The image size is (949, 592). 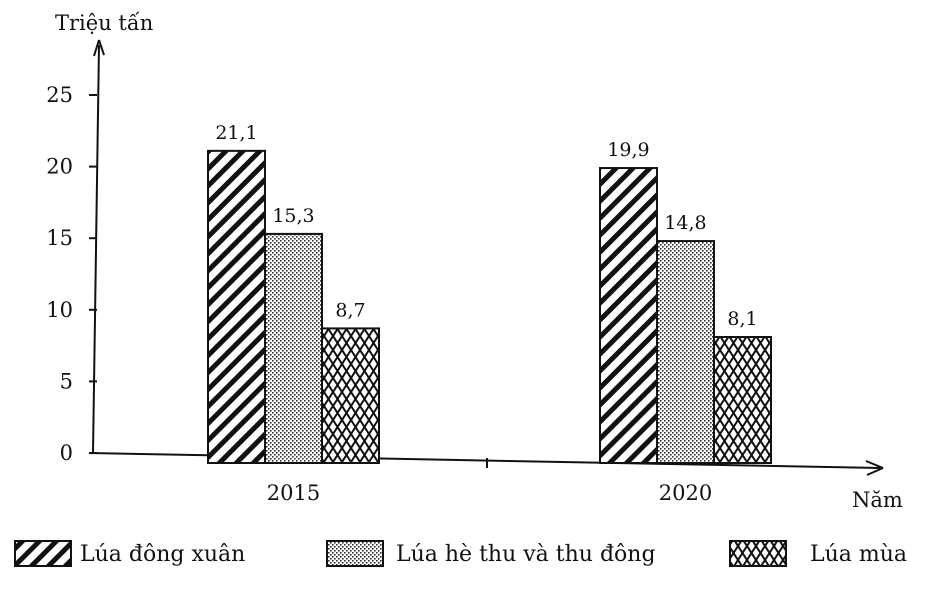 What do you see at coordinates (742, 319) in the screenshot?
I see `data-label: 8,1` at bounding box center [742, 319].